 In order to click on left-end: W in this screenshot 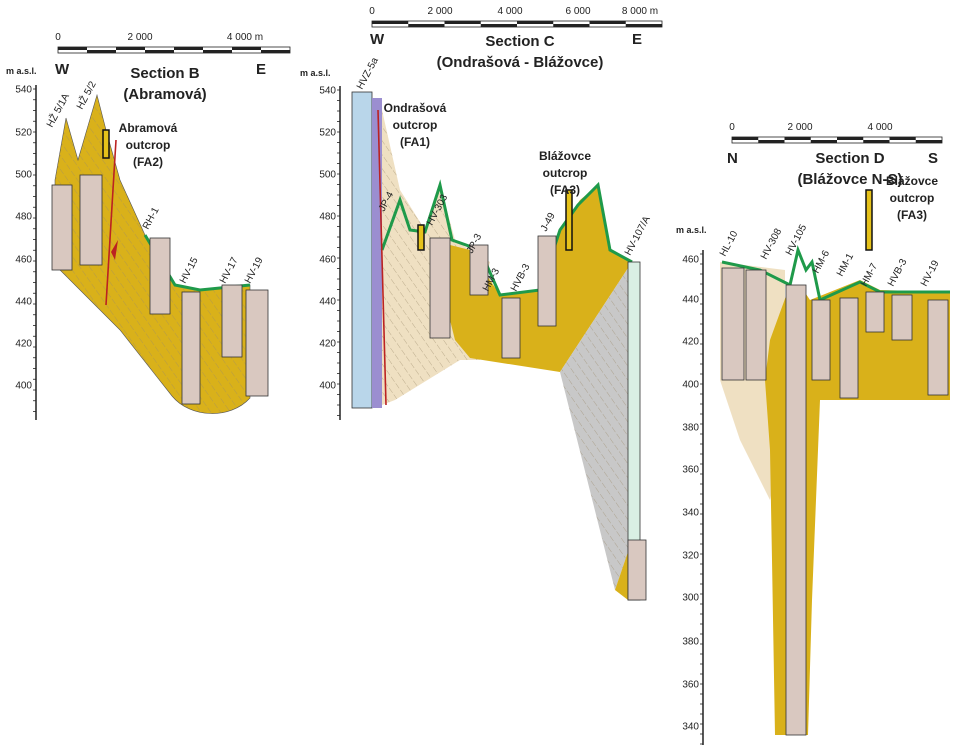, I will do `click(62, 69)`.